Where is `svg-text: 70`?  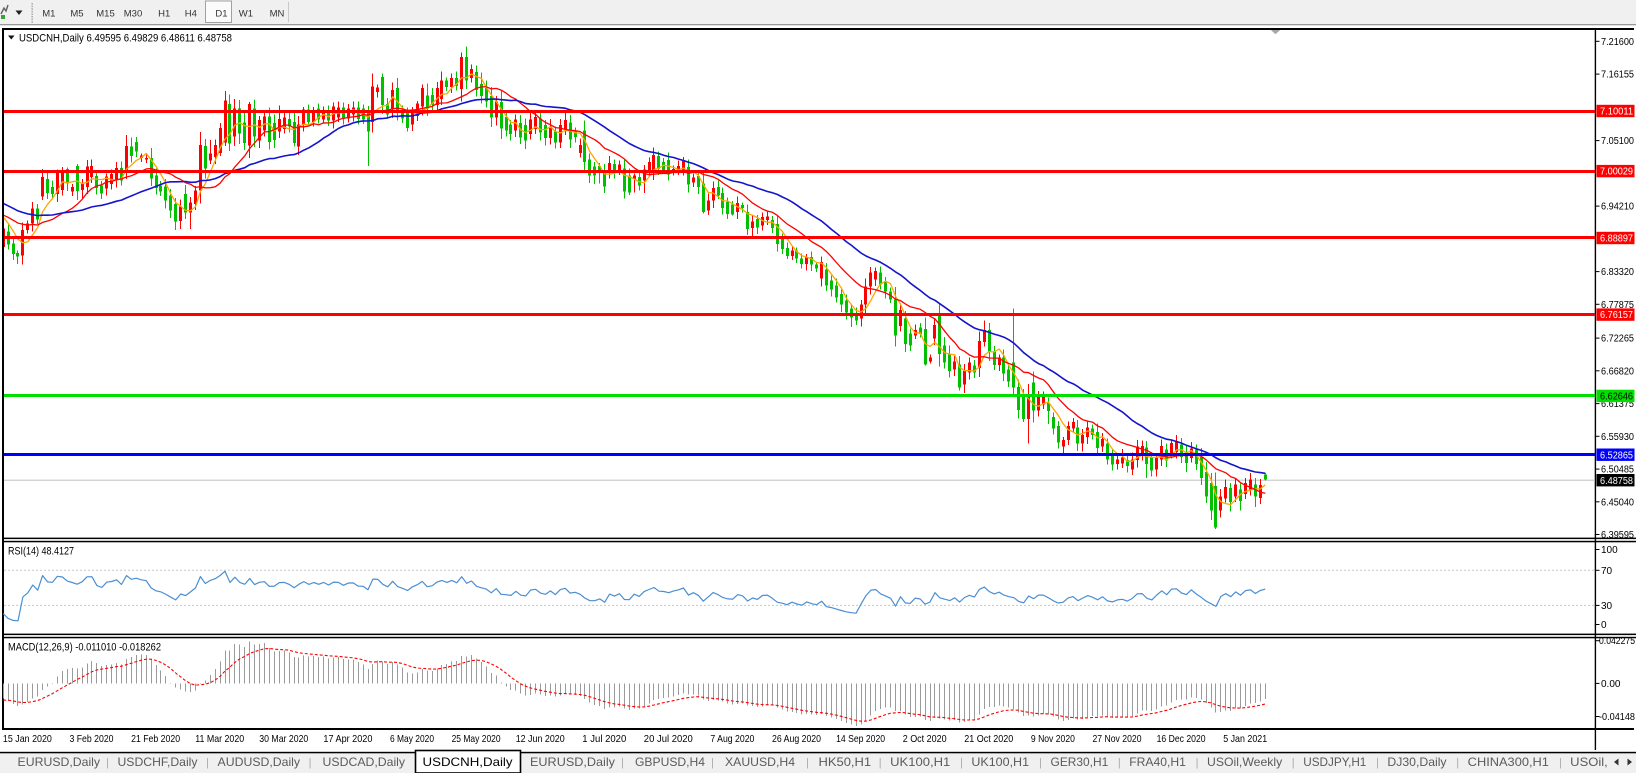
svg-text: 70 is located at coordinates (1607, 571).